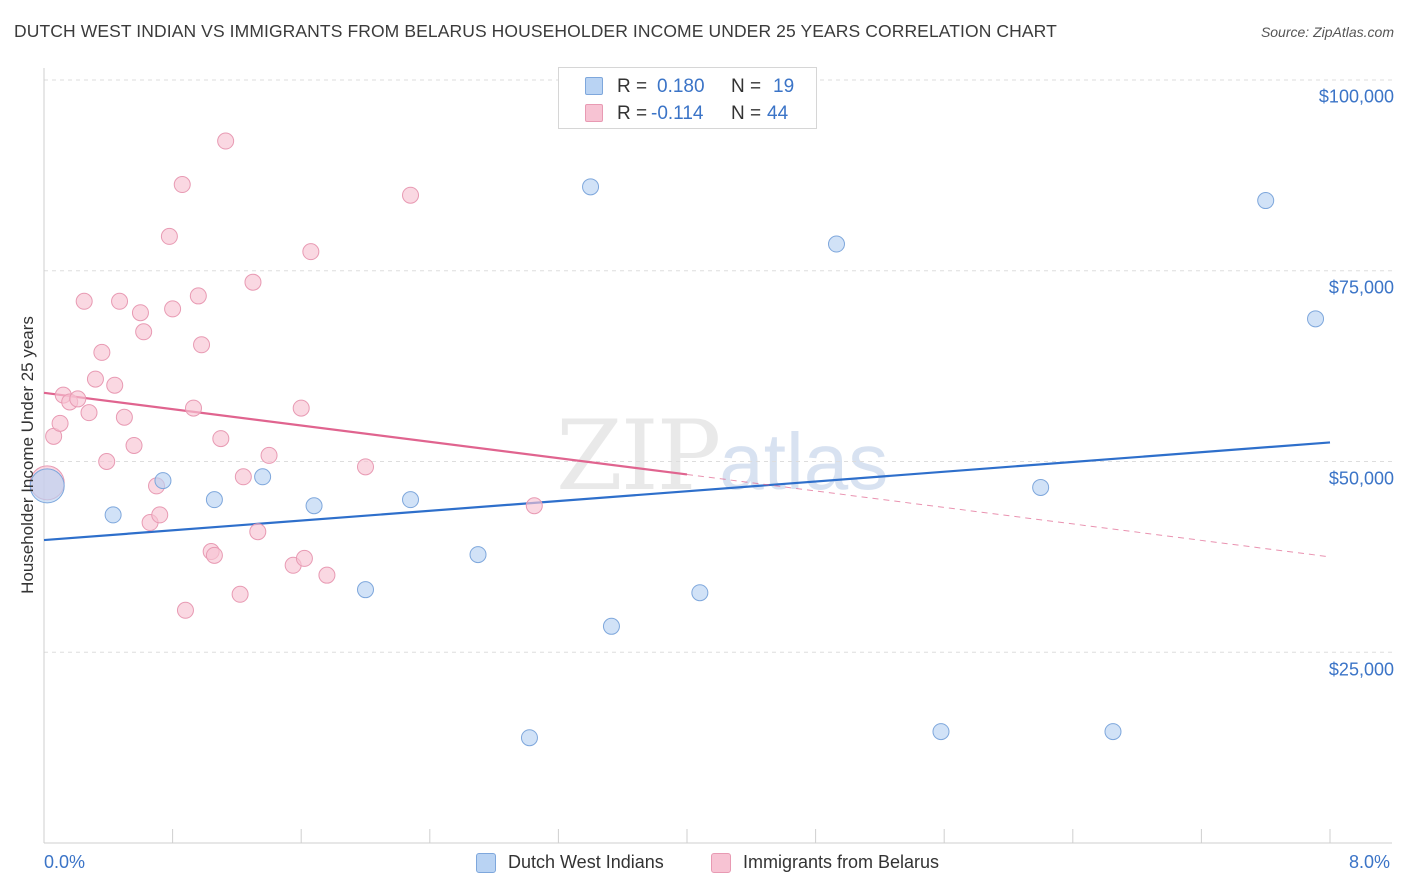 This screenshot has height=892, width=1406. Describe the element at coordinates (65, 862) in the screenshot. I see `x-tick-min: 0.0%` at that location.